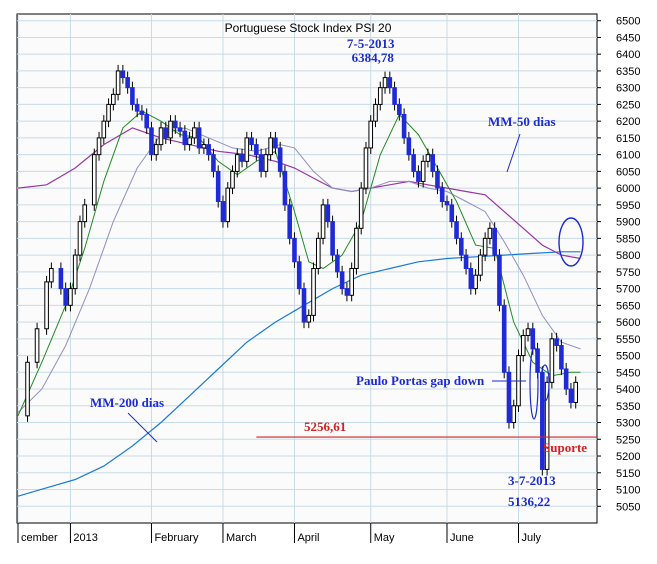  I want to click on mm200-label: MM-200 dias, so click(127, 402).